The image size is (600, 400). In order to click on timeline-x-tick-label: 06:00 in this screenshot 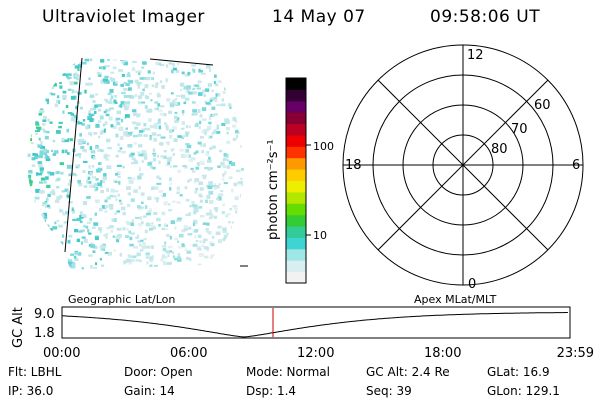, I will do `click(188, 353)`.